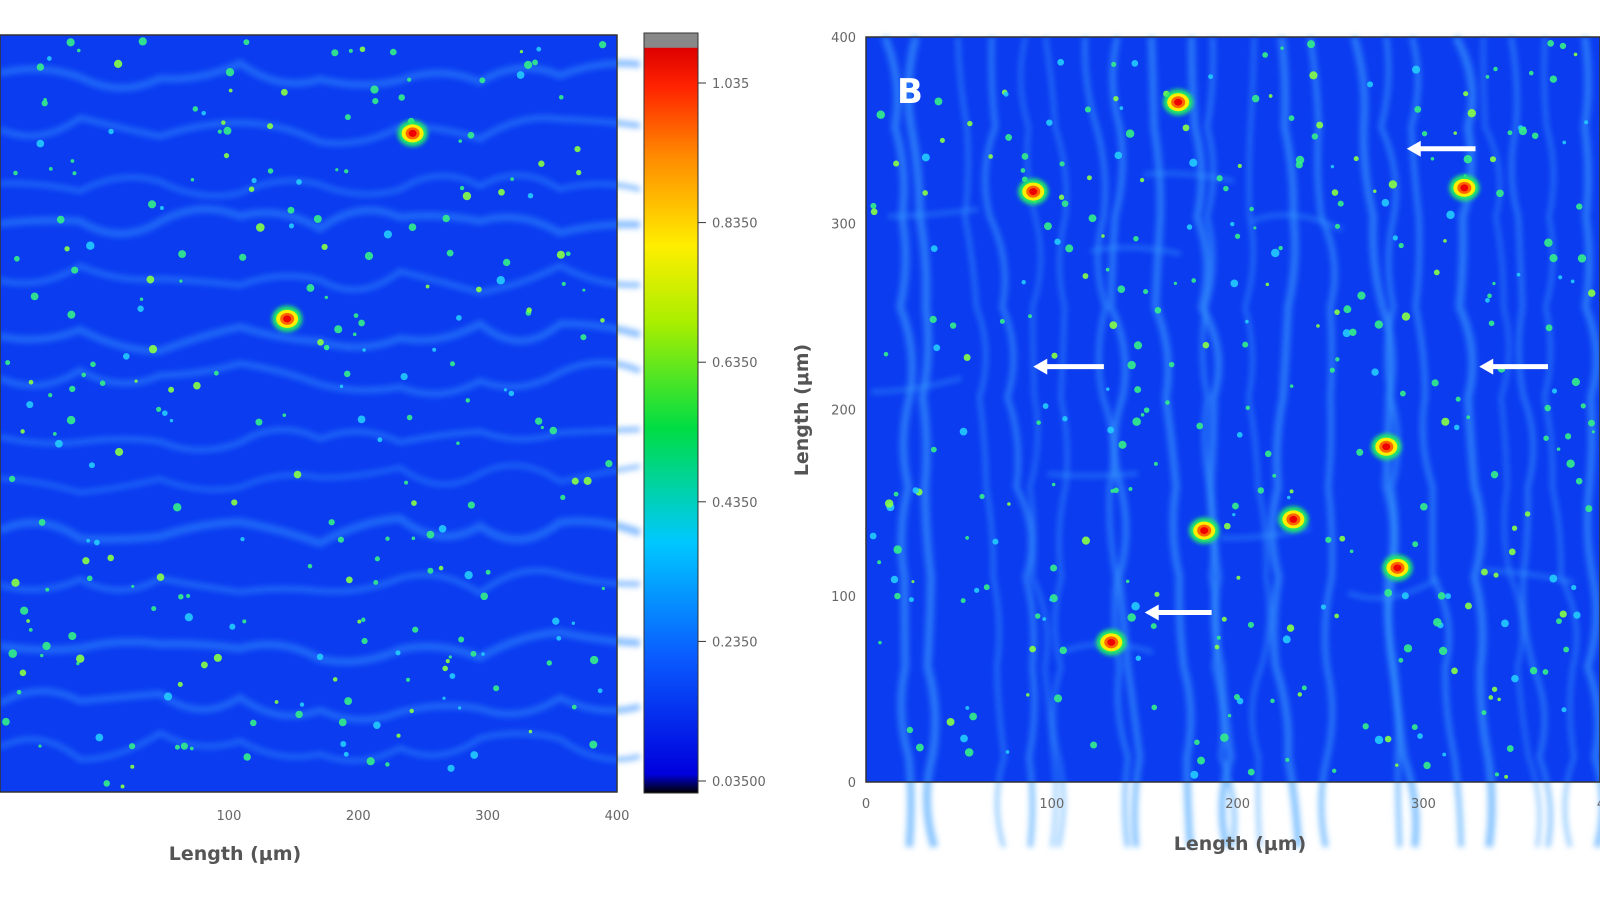 This screenshot has width=1600, height=900. What do you see at coordinates (852, 783) in the screenshot?
I see `y-tick-label: 0` at bounding box center [852, 783].